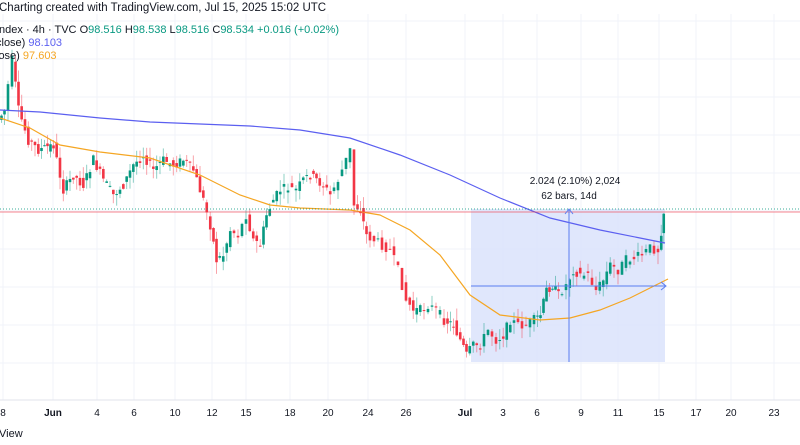  What do you see at coordinates (618, 413) in the screenshot?
I see `x-tick-label: 11` at bounding box center [618, 413].